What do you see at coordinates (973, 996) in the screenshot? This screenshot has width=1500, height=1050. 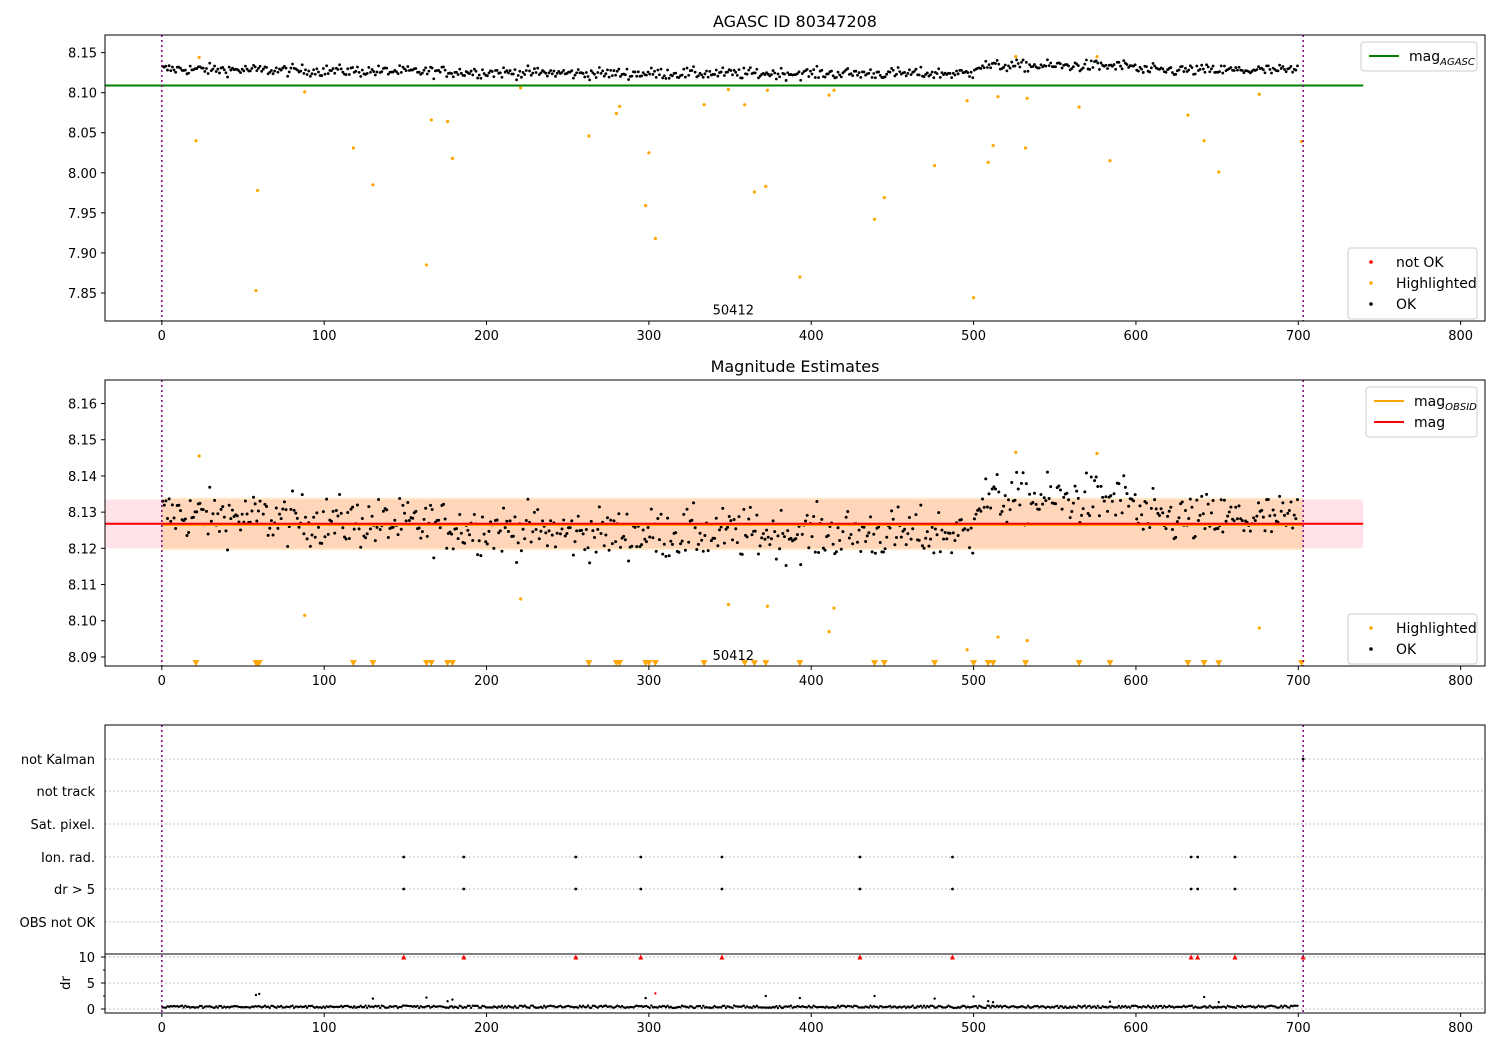 I see `dr-outlier-point` at bounding box center [973, 996].